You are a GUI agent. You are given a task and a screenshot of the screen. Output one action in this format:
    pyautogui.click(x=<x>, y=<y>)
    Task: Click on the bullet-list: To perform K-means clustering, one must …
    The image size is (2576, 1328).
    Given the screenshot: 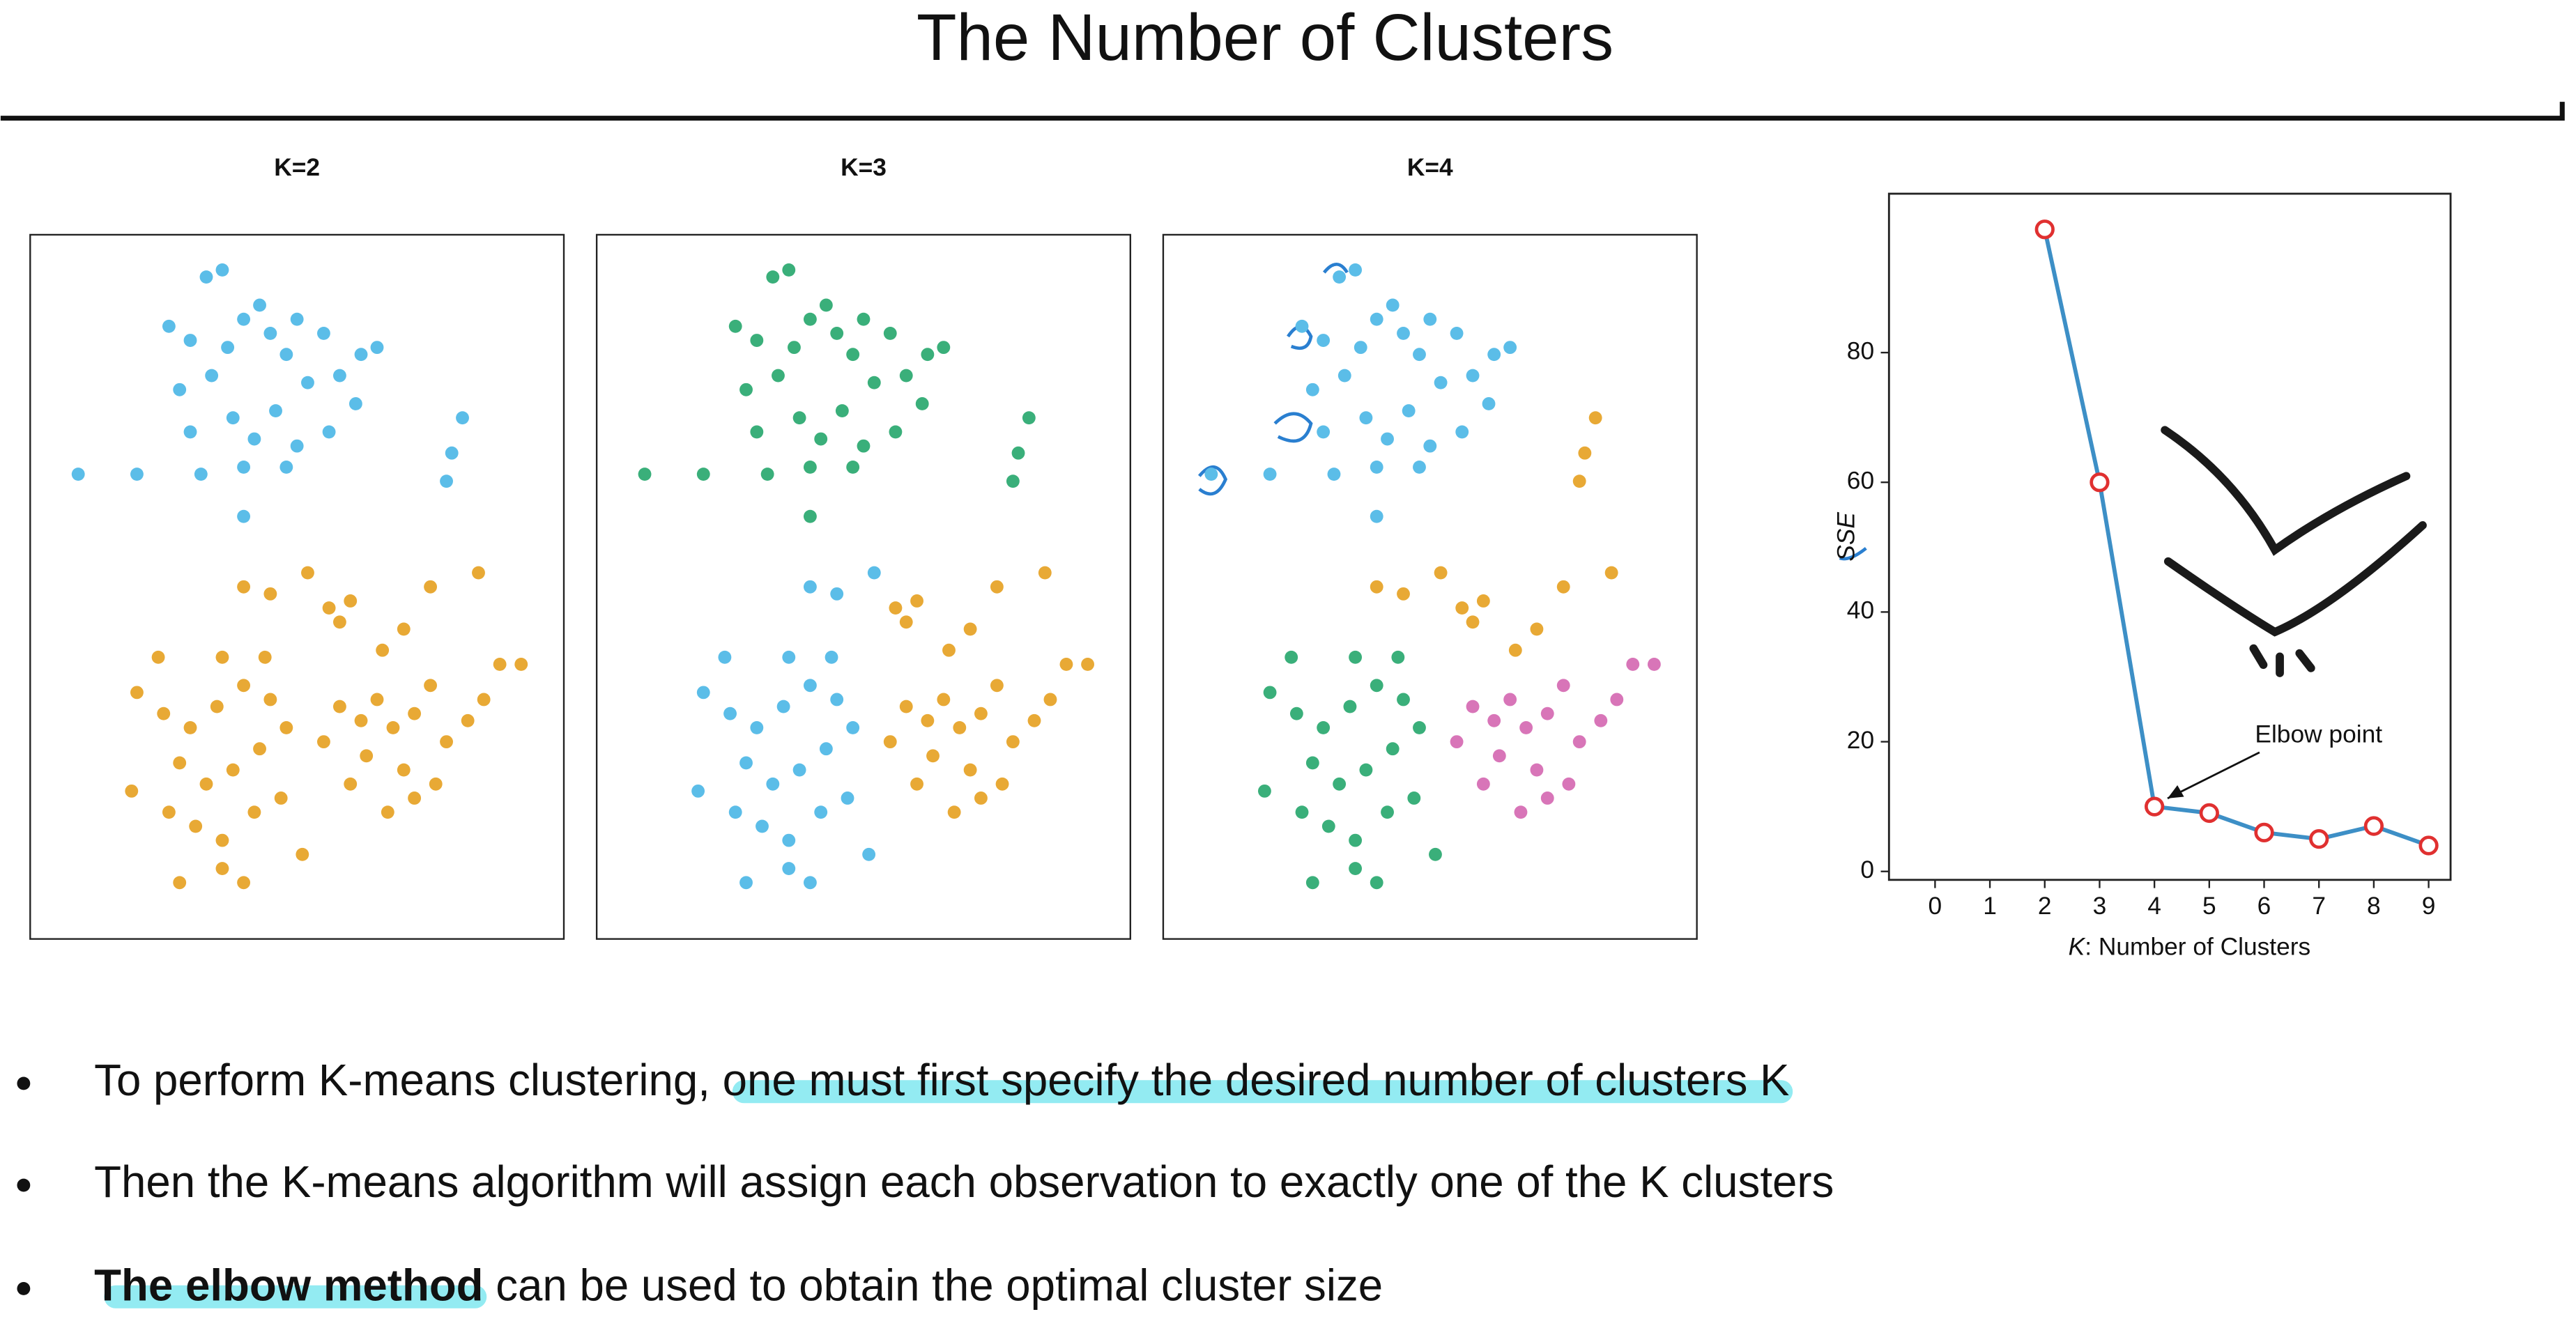 What is the action you would take?
    pyautogui.click(x=925, y=1183)
    